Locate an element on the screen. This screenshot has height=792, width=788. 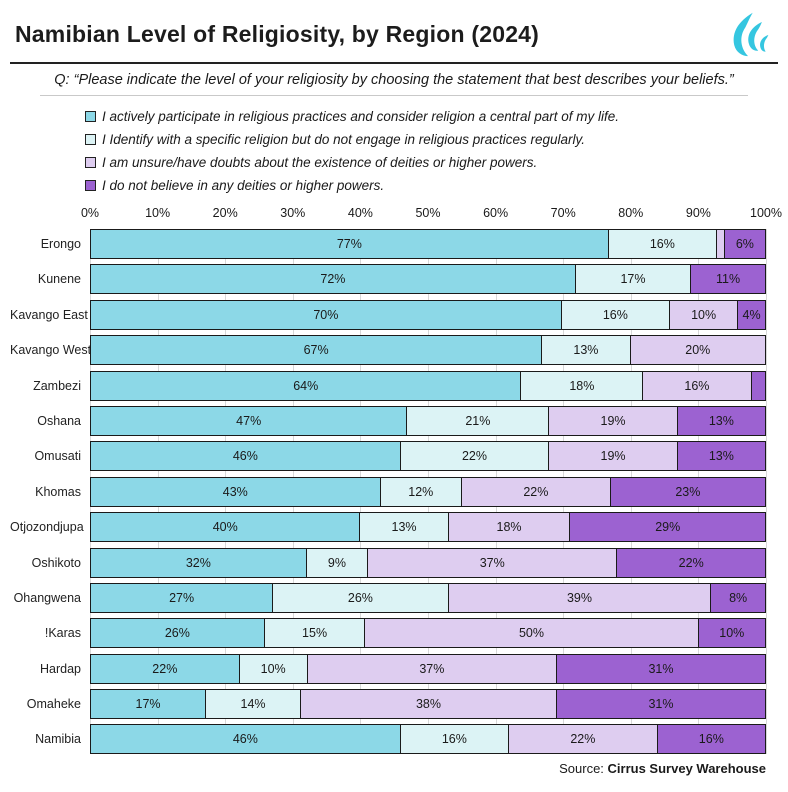
bar-segment: 15% is located at coordinates (315, 633).